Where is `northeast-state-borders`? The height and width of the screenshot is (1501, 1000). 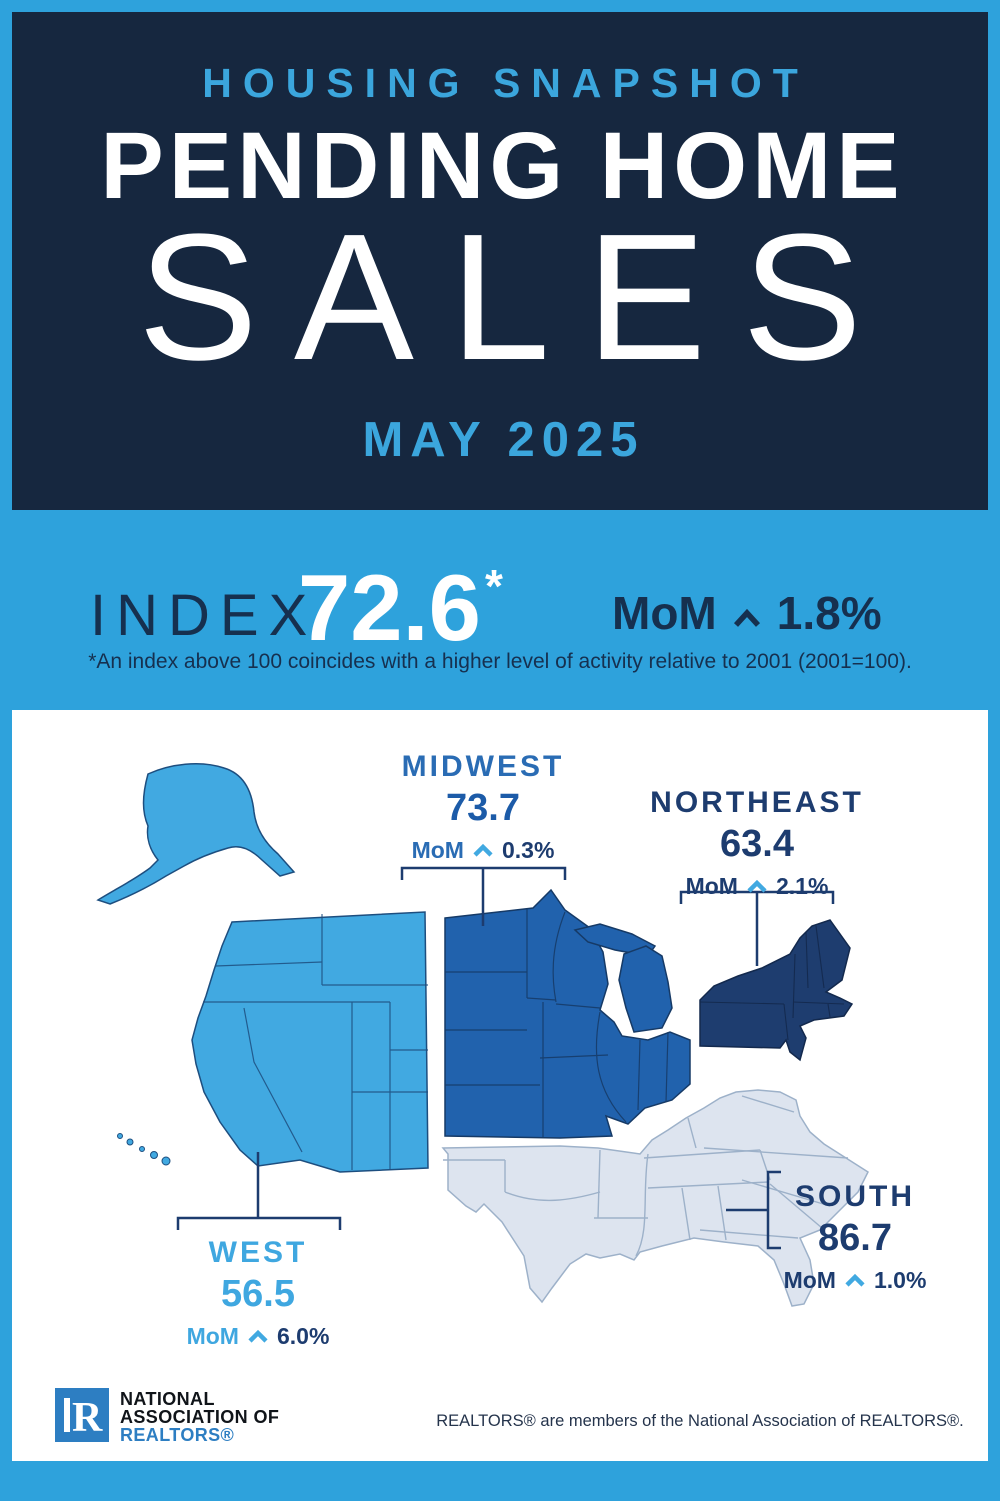
northeast-state-borders is located at coordinates (772, 983).